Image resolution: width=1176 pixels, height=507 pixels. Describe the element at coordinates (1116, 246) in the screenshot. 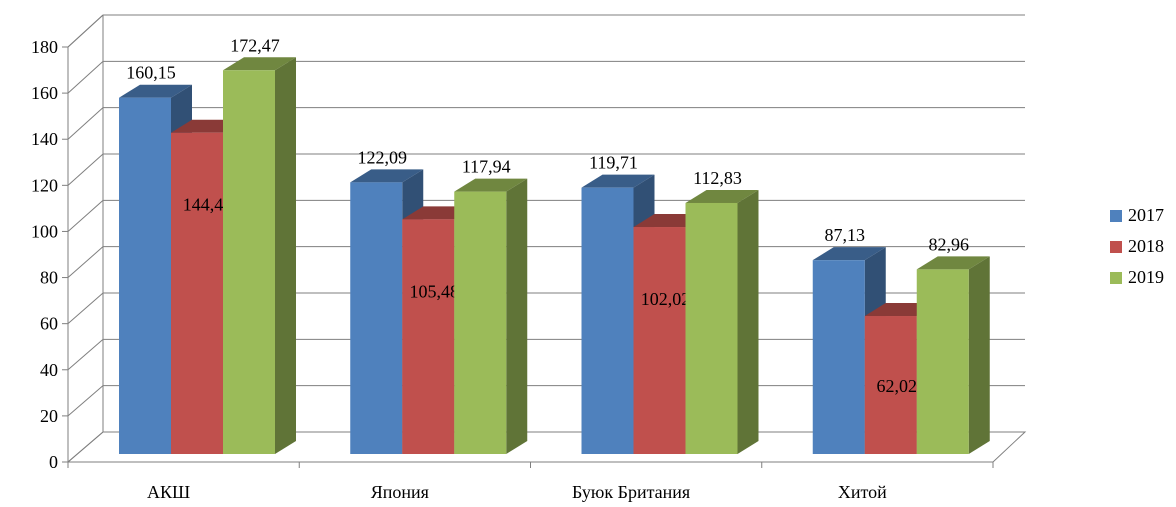

I see `legend-swatch-2018` at that location.